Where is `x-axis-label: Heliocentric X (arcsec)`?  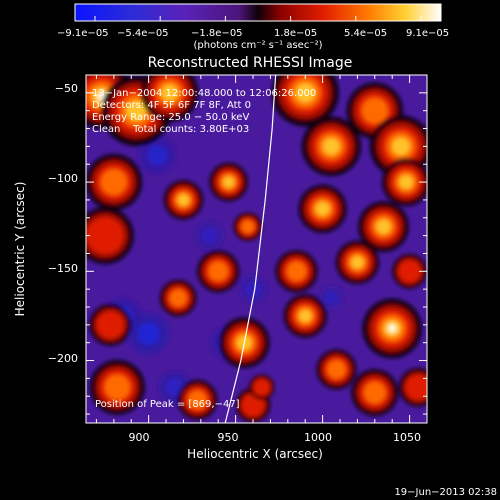
x-axis-label: Heliocentric X (arcsec) is located at coordinates (255, 454).